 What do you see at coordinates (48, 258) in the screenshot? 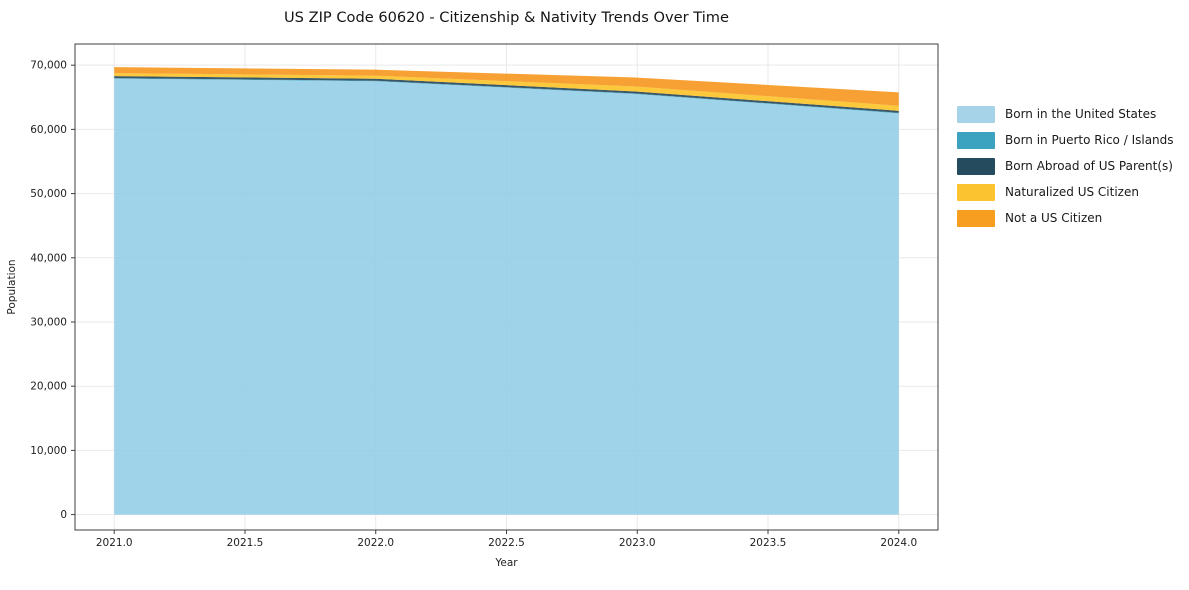
I see `svg-text: 40,000` at bounding box center [48, 258].